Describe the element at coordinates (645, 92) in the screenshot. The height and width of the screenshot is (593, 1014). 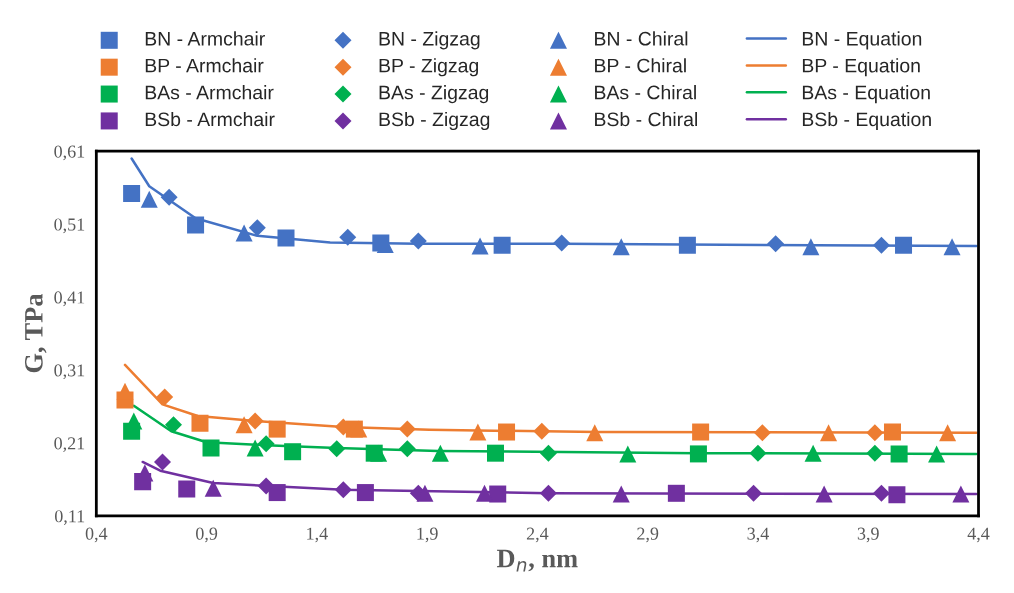
I see `legend-label: BAs - Chiral` at that location.